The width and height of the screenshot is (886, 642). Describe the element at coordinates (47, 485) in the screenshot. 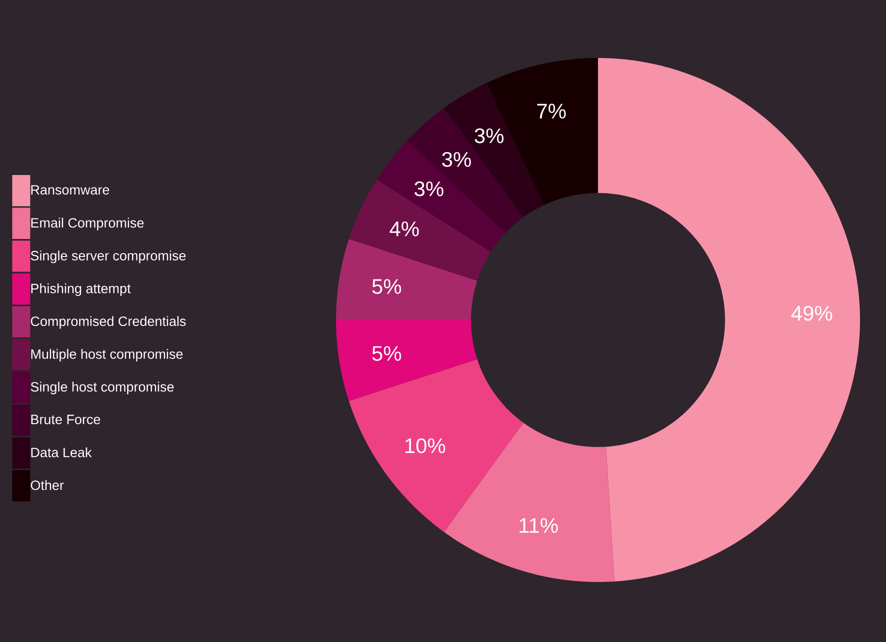

I see `legend-label: Other` at that location.